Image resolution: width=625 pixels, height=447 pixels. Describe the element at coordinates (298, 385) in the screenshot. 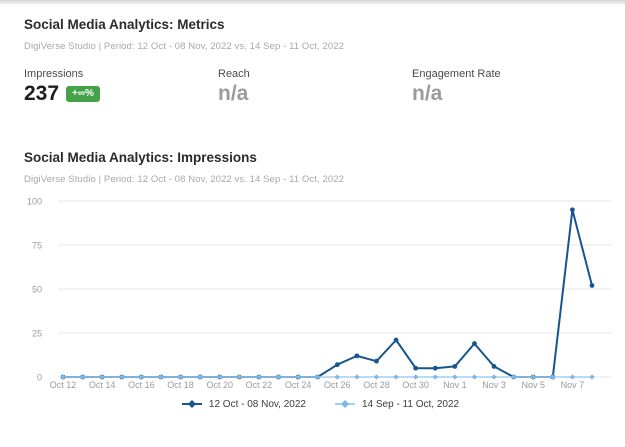

I see `x-axis-tick-label: Oct 24` at that location.